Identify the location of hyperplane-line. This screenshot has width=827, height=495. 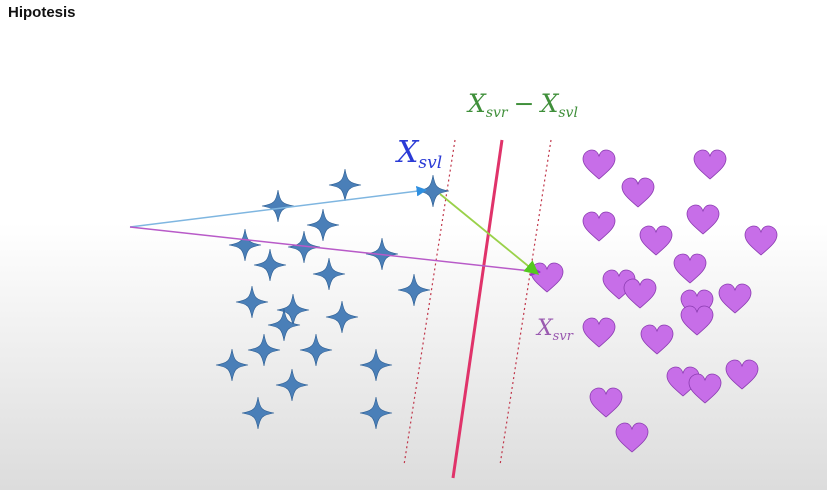
(477, 309).